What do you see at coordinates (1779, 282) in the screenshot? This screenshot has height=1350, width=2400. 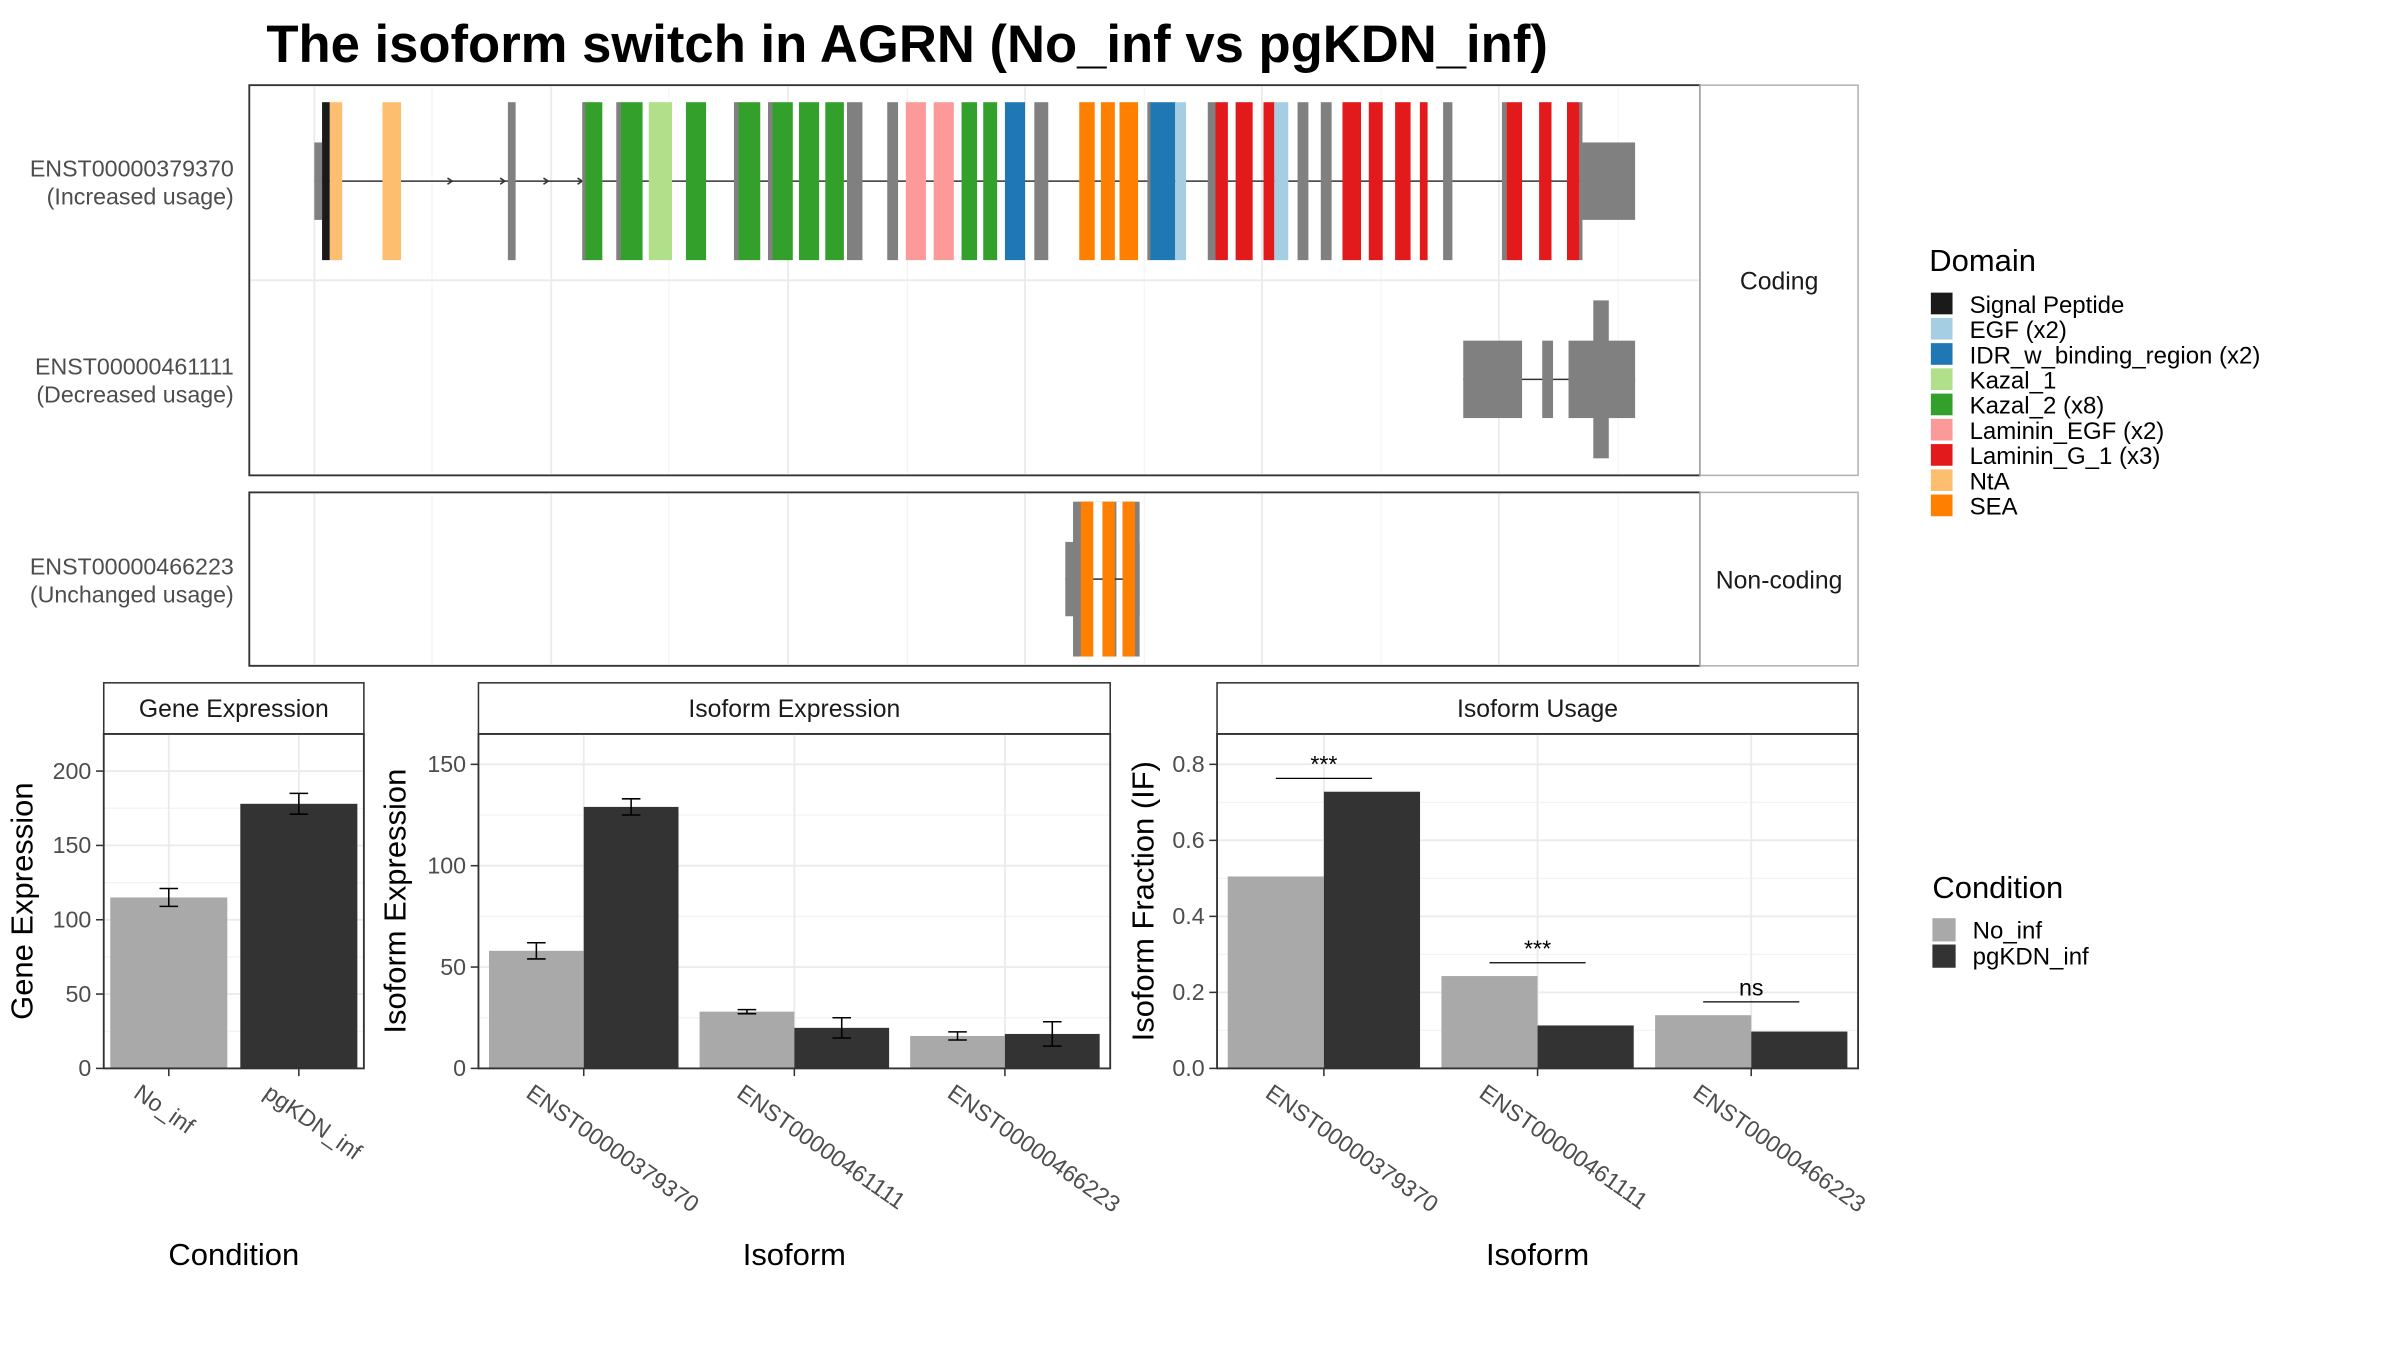 I see `facet-label-coding: Coding` at bounding box center [1779, 282].